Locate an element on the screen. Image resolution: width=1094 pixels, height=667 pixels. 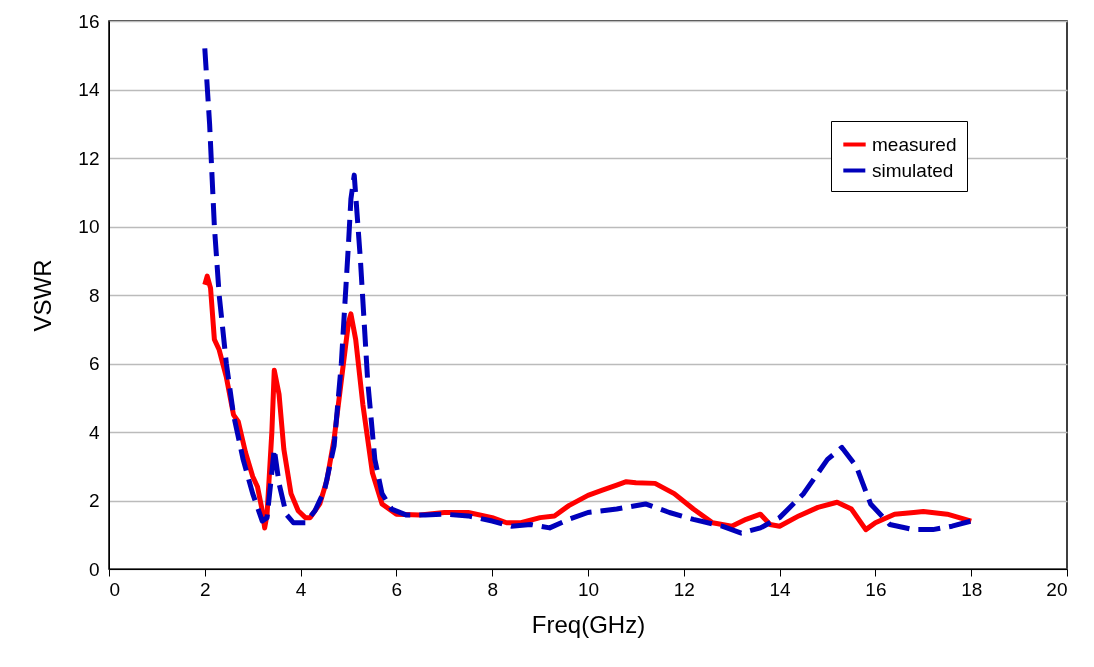
x-tick-label: 12 is located at coordinates (684, 589).